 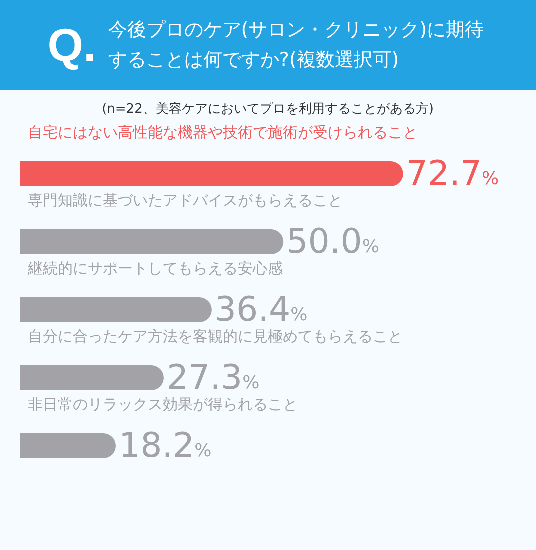 What do you see at coordinates (215, 337) in the screenshot?
I see `y-tick-label: 自分に合ったケア方法を客観的に見極めてもらえること` at bounding box center [215, 337].